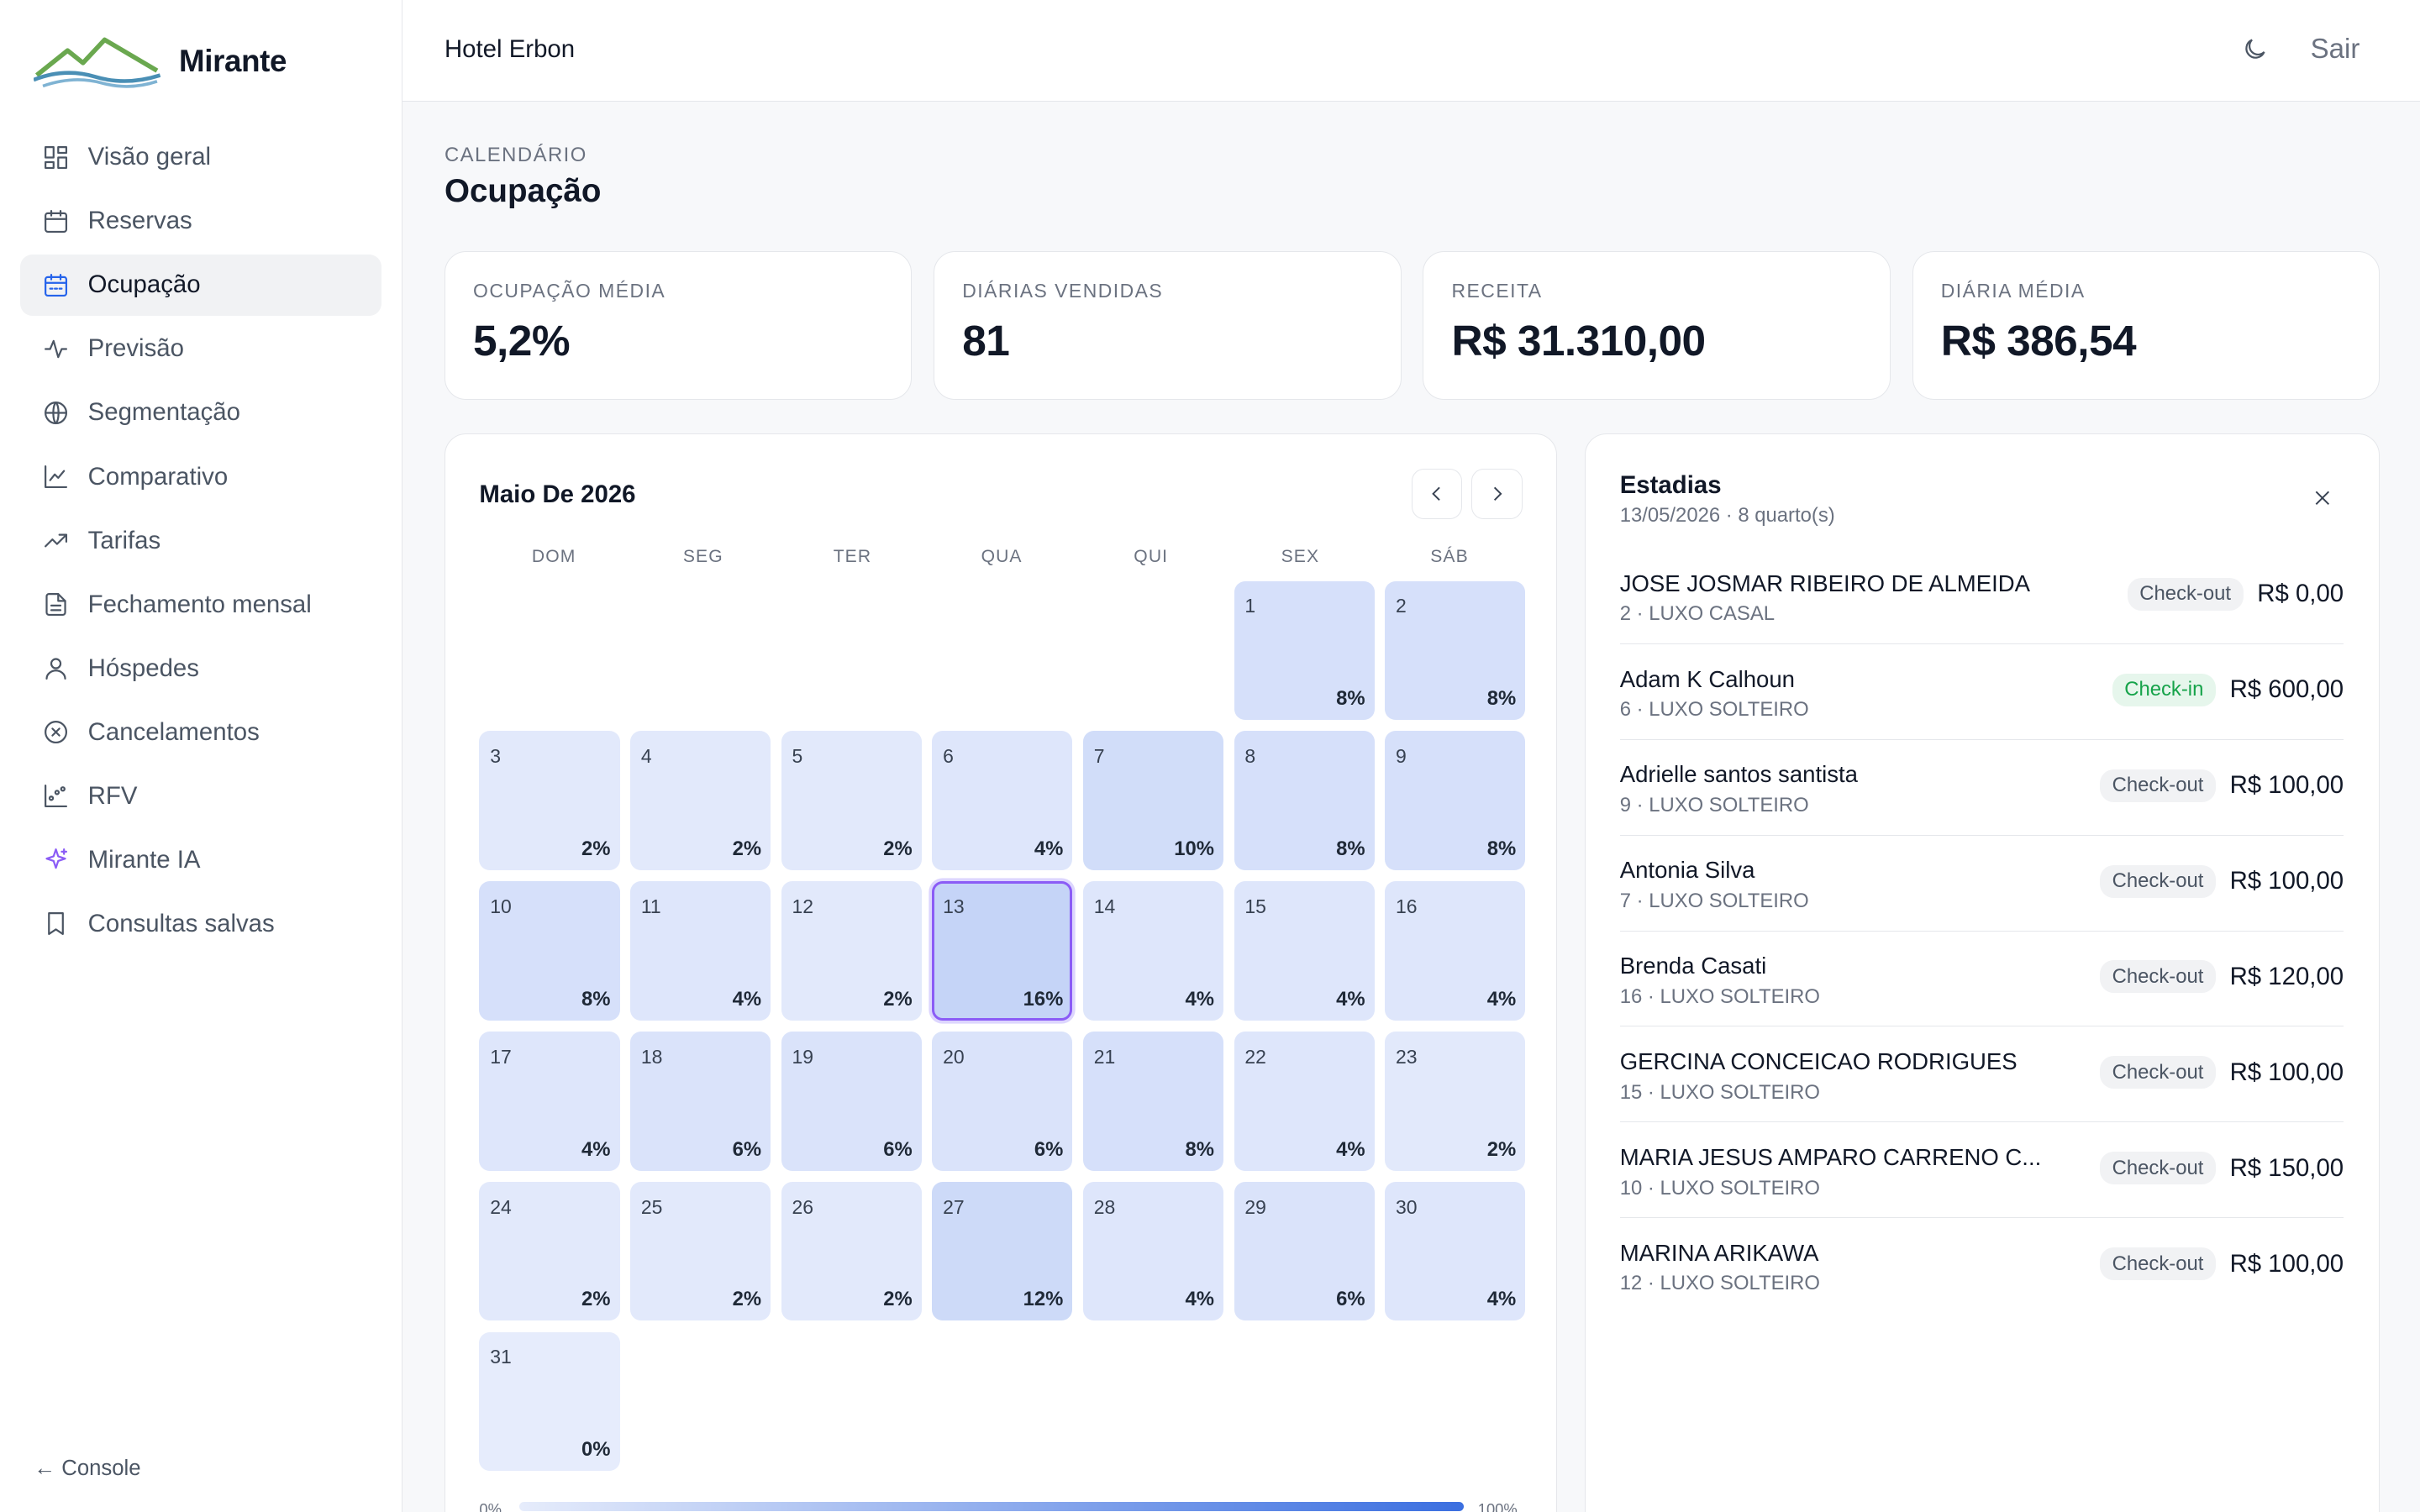 The height and width of the screenshot is (1512, 2420). I want to click on sidebar-item-previsão: Previsão, so click(200, 349).